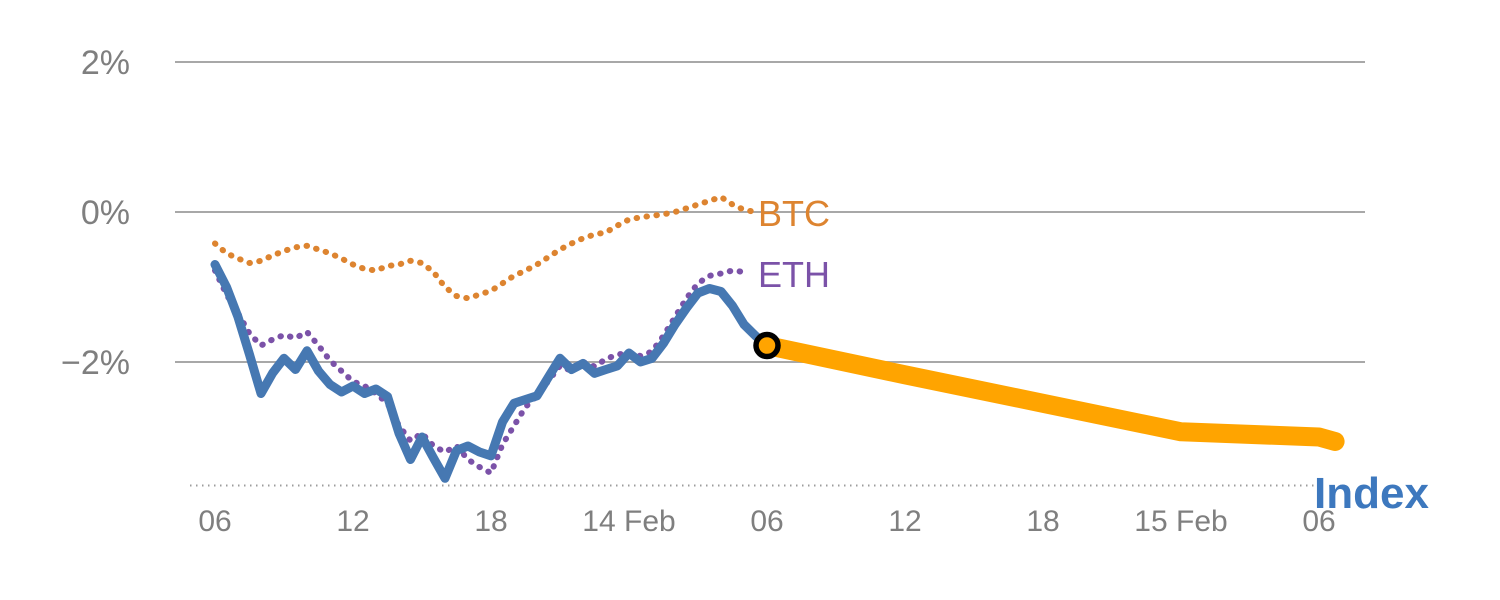 The image size is (1500, 600). Describe the element at coordinates (794, 274) in the screenshot. I see `series-label-eth: ETH` at that location.